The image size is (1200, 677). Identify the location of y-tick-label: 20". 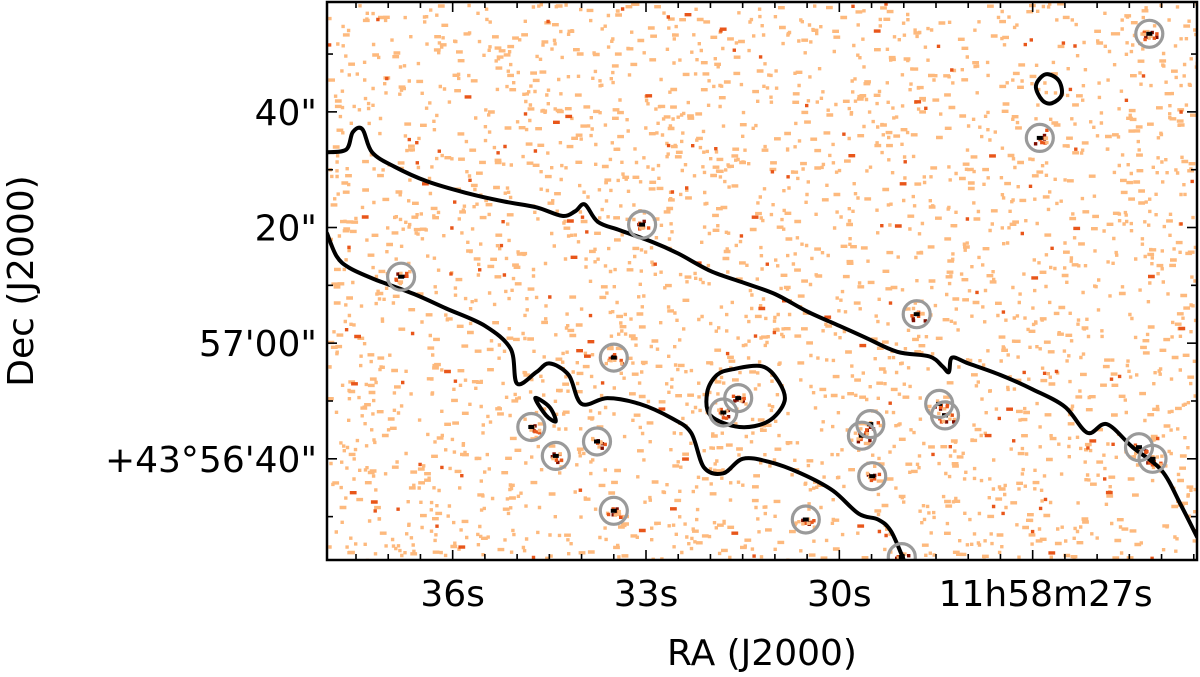
(286, 229).